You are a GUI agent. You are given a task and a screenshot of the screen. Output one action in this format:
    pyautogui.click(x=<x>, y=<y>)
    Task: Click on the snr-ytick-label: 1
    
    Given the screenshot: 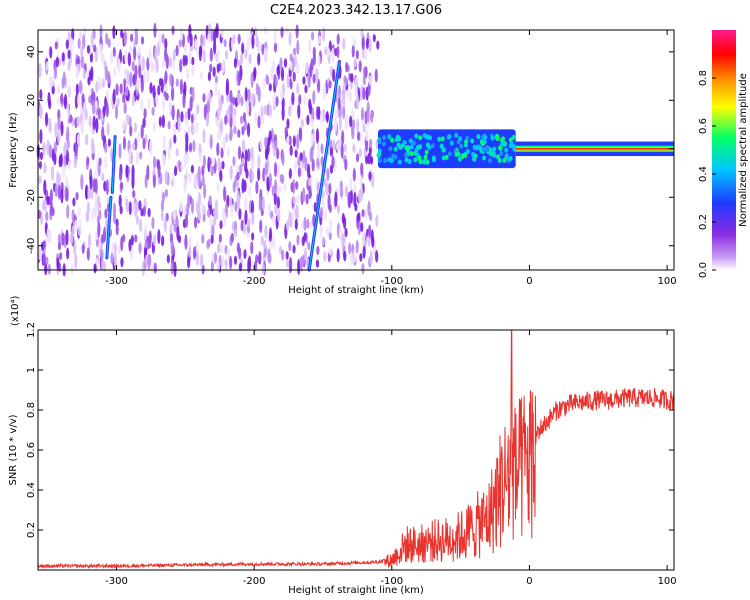 What is the action you would take?
    pyautogui.click(x=31, y=370)
    